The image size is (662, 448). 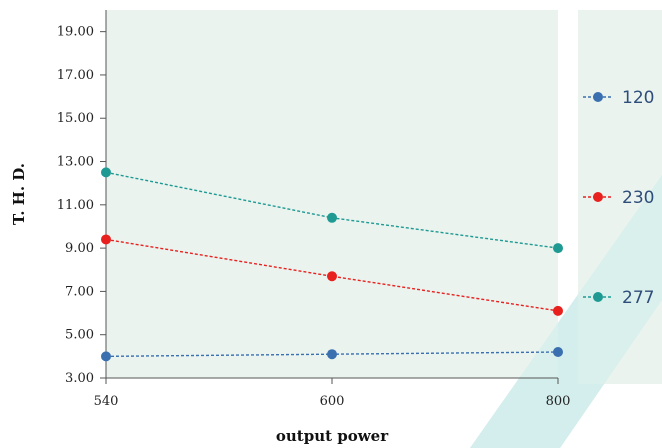 What do you see at coordinates (75, 32) in the screenshot?
I see `y-tick-label: 19.00` at bounding box center [75, 32].